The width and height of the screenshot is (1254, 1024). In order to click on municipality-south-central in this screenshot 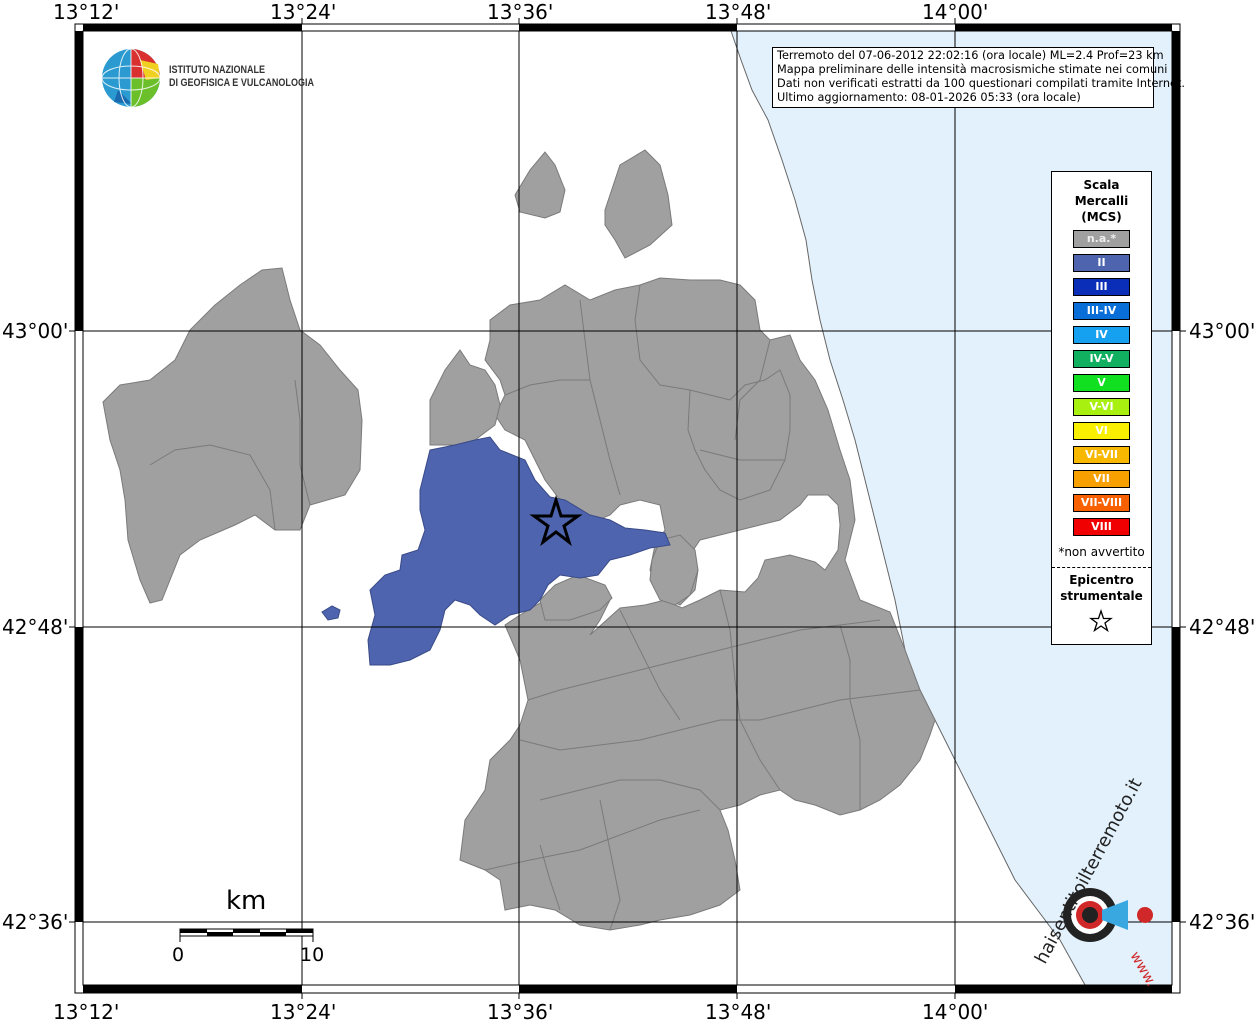, I will do `click(576, 597)`.